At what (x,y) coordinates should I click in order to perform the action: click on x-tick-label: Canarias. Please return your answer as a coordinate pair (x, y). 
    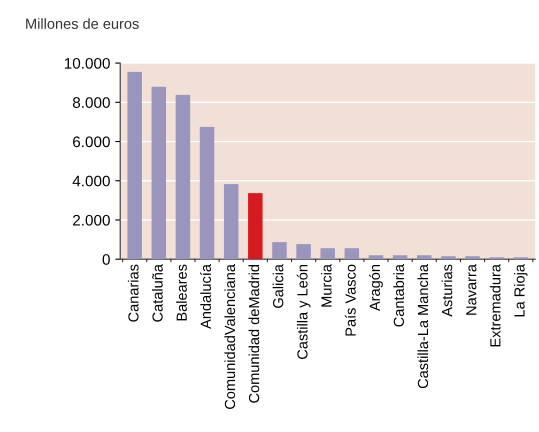
    Looking at the image, I should click on (133, 293).